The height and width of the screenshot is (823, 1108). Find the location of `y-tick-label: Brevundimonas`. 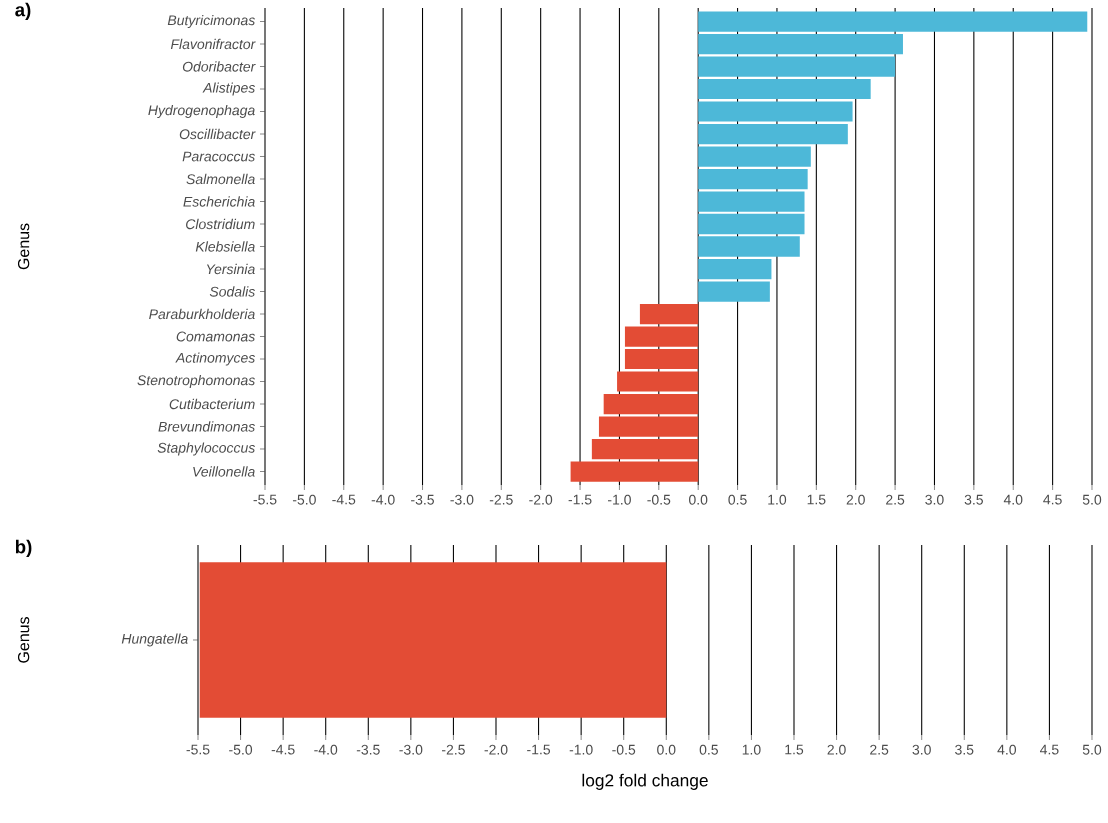

y-tick-label: Brevundimonas is located at coordinates (206, 426).